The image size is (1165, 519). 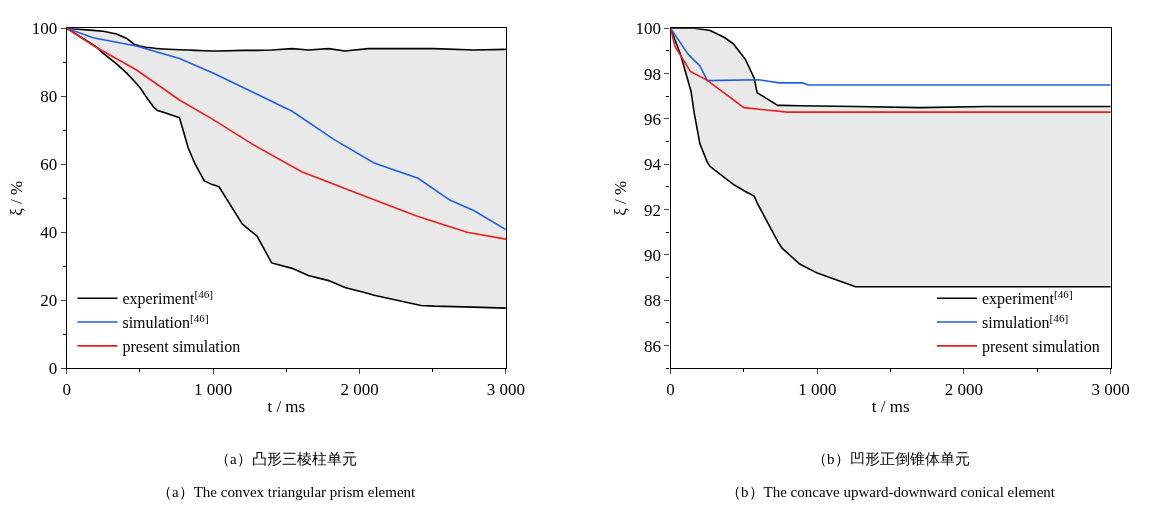 I want to click on line-series, so click(x=890, y=57).